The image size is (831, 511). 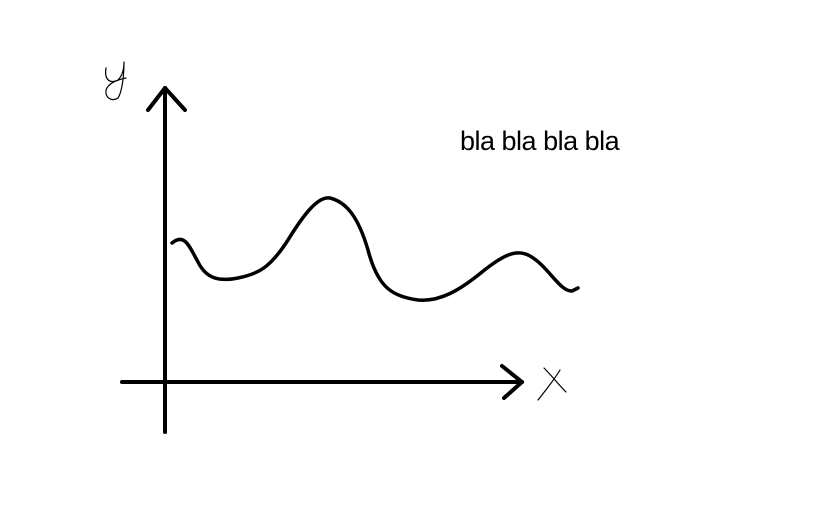 I want to click on x-axis, so click(x=322, y=382).